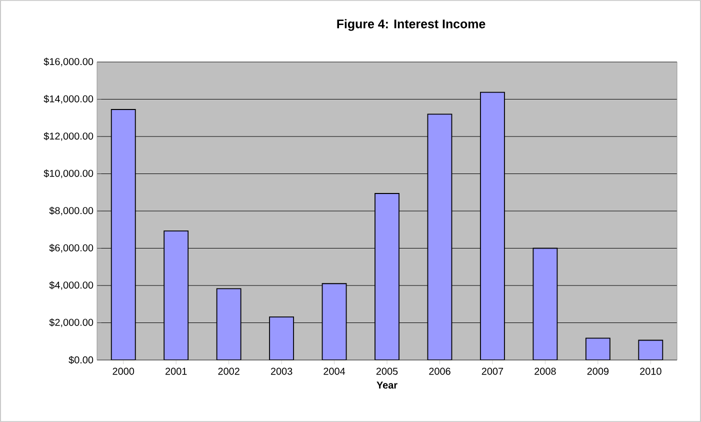 The height and width of the screenshot is (422, 701). Describe the element at coordinates (71, 248) in the screenshot. I see `y-tick-label: $6,000.00` at that location.